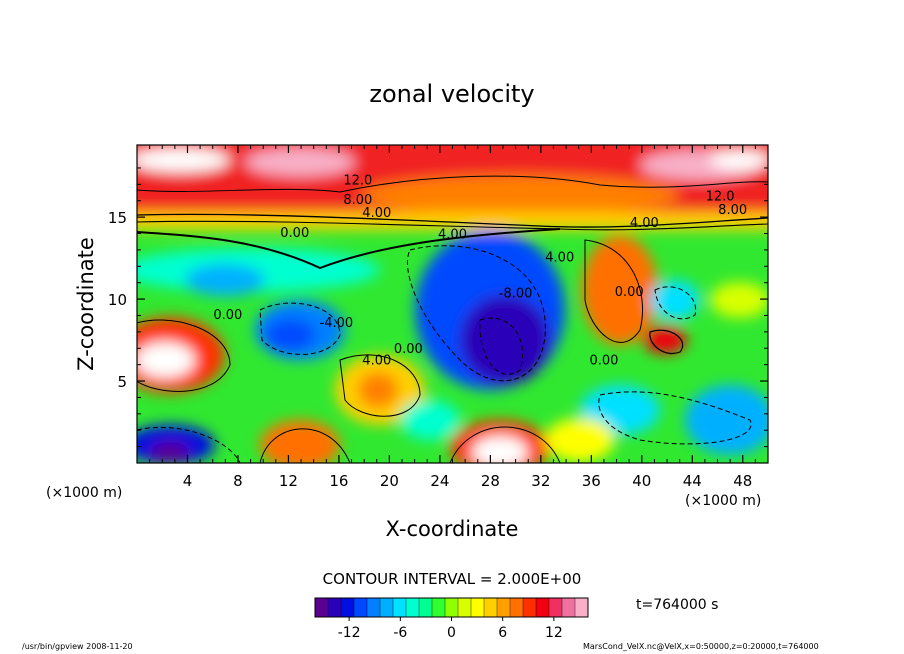 This screenshot has width=904, height=654. I want to click on x-tick-label: 12, so click(288, 481).